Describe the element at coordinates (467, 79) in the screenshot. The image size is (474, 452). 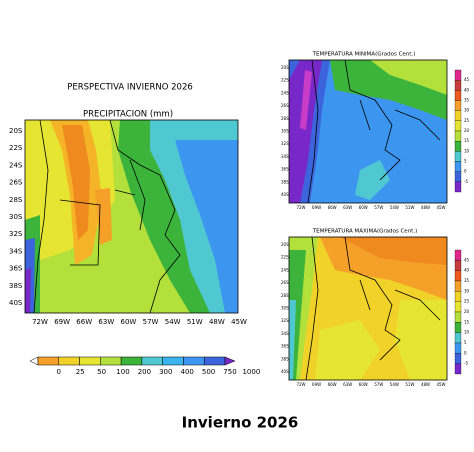
I see `colorbar-label: 45` at that location.